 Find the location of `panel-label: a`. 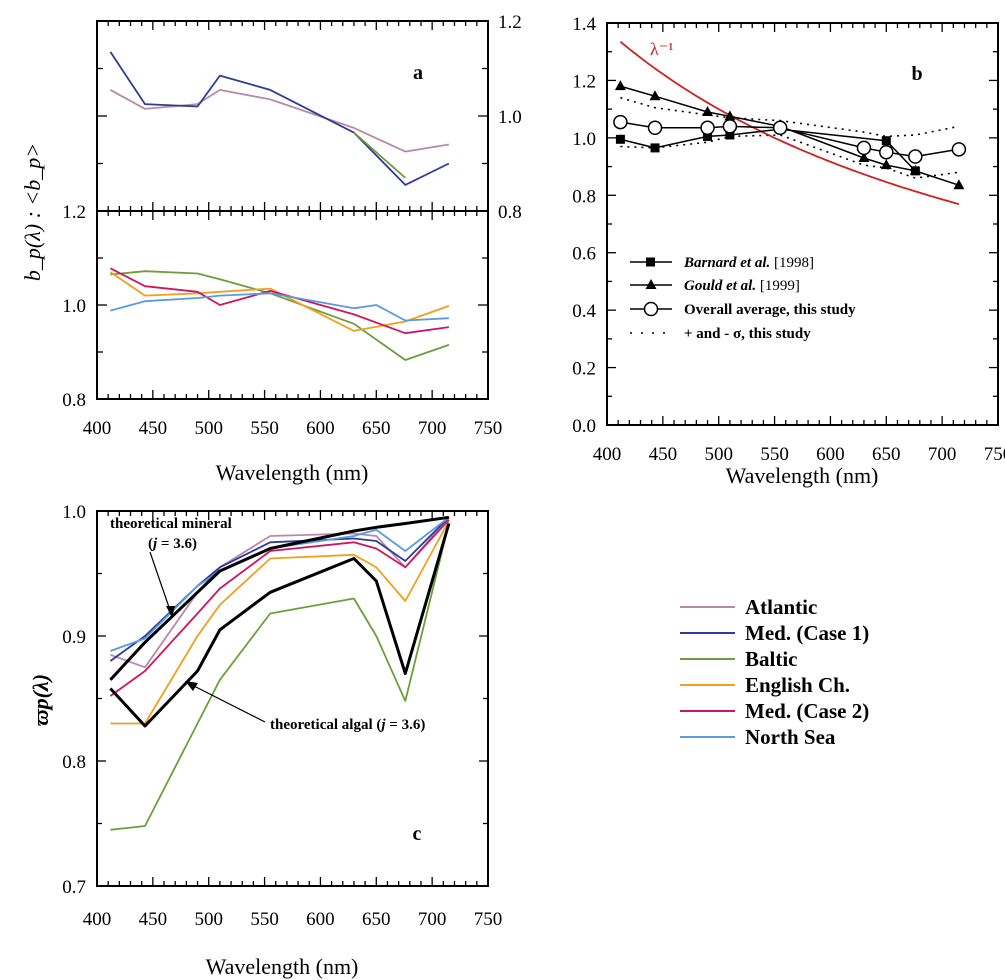

panel-label: a is located at coordinates (418, 73).